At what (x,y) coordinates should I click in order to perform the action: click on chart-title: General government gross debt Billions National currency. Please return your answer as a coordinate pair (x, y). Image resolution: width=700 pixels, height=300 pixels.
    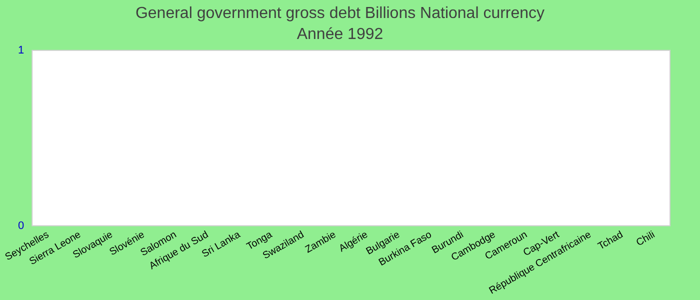
    Looking at the image, I should click on (340, 13).